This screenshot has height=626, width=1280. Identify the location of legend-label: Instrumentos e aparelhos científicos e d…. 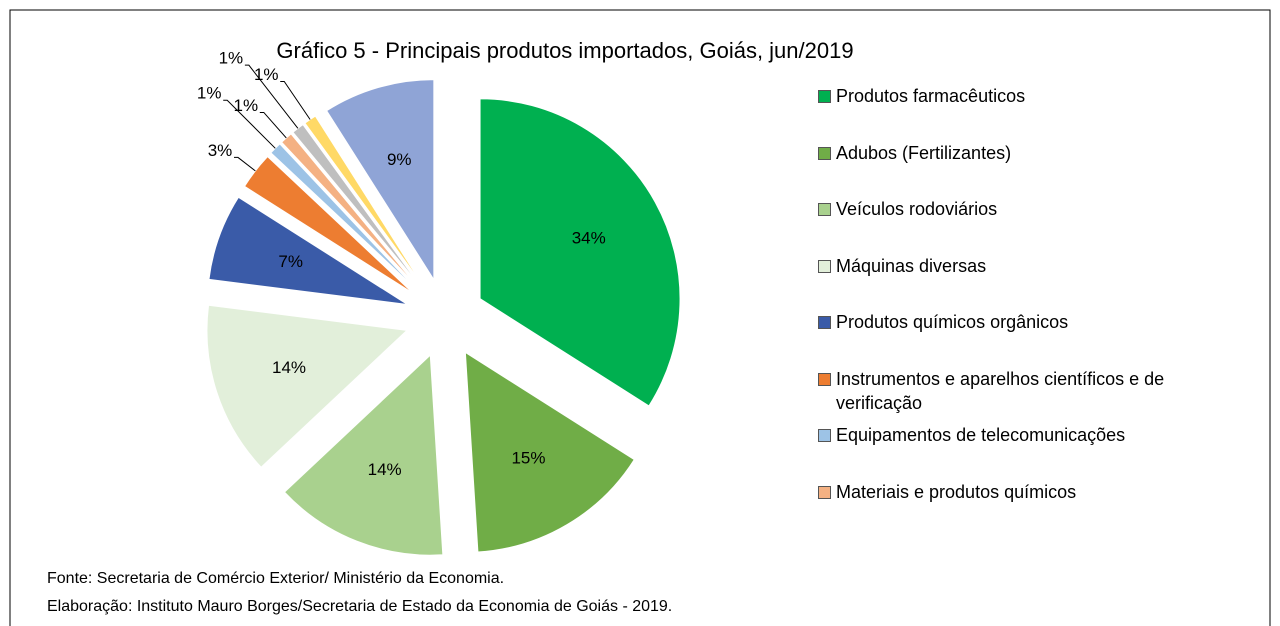
(1000, 390).